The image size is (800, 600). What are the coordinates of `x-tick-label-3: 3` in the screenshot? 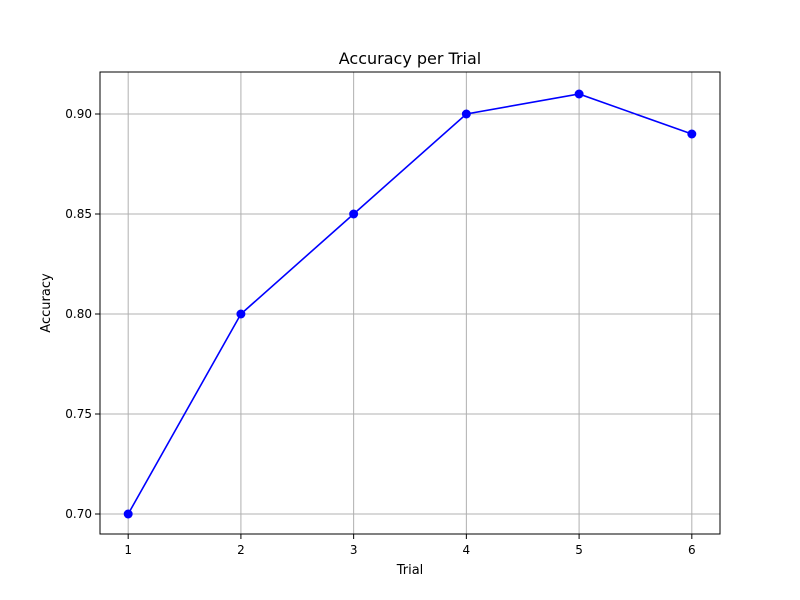 It's located at (354, 550).